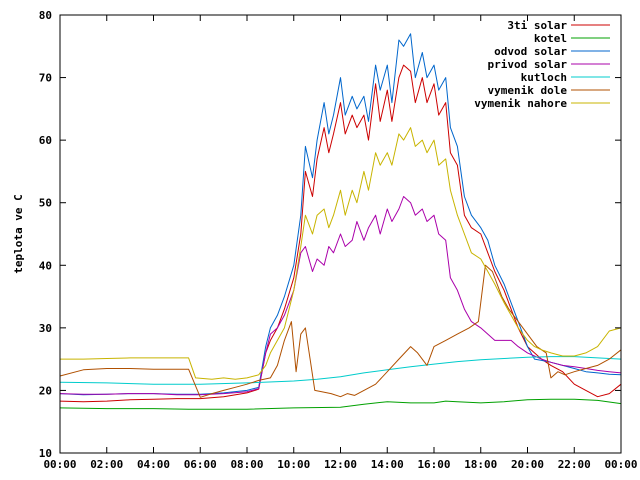 This screenshot has height=480, width=640. What do you see at coordinates (246, 464) in the screenshot?
I see `x-tick-label: 08:00` at bounding box center [246, 464].